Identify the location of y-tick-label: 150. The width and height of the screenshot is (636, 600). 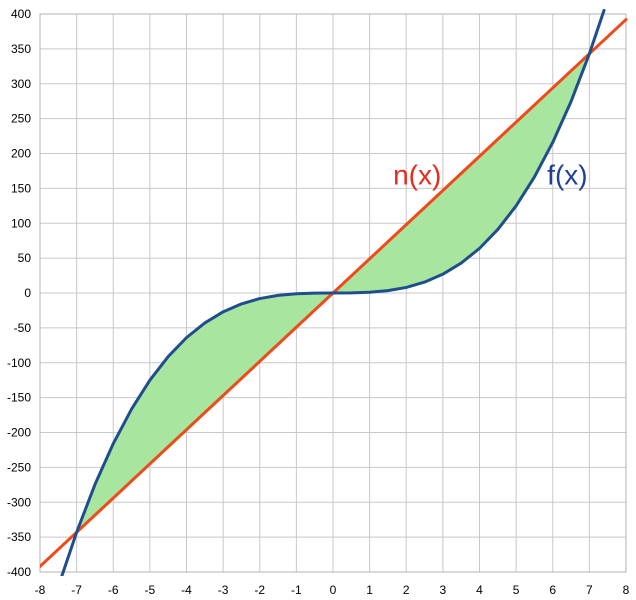
(21, 188).